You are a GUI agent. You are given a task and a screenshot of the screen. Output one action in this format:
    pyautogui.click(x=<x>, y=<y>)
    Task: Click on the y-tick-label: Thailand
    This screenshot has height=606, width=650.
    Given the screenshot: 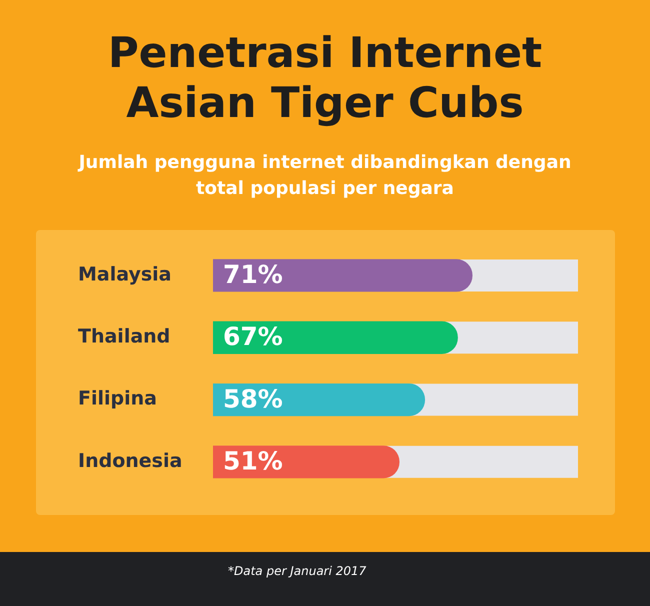 What is the action you would take?
    pyautogui.click(x=124, y=337)
    